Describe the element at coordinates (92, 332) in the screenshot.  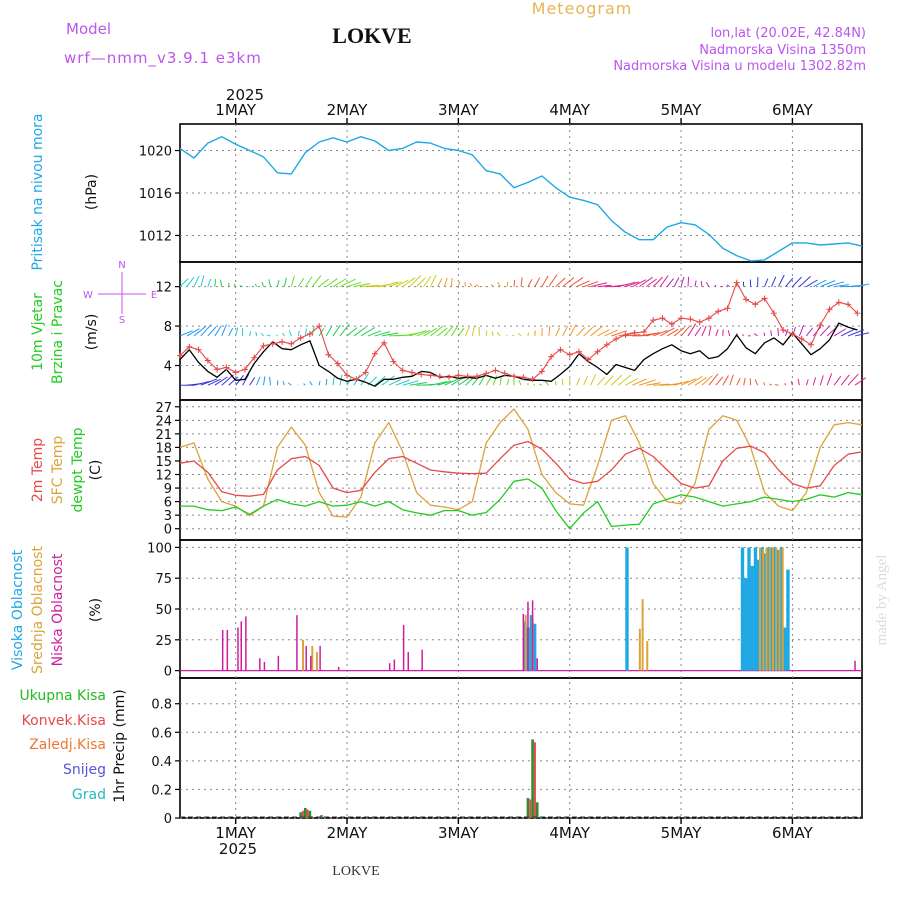
I see `wind-unit: (m/s)` at that location.